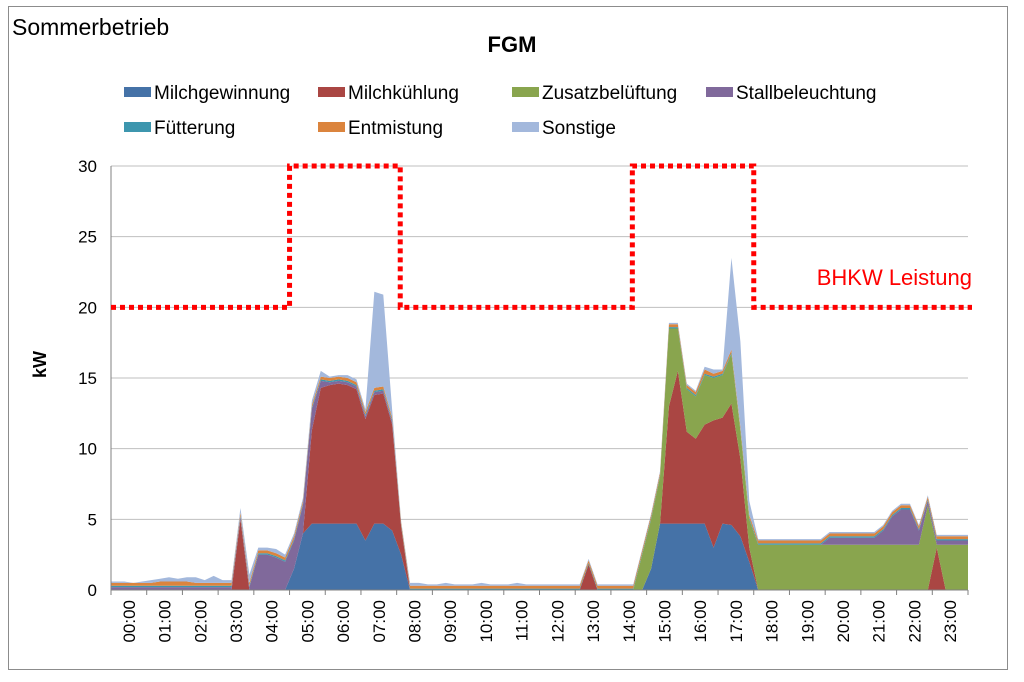  Describe the element at coordinates (87, 237) in the screenshot. I see `y-tick-label: 25` at that location.